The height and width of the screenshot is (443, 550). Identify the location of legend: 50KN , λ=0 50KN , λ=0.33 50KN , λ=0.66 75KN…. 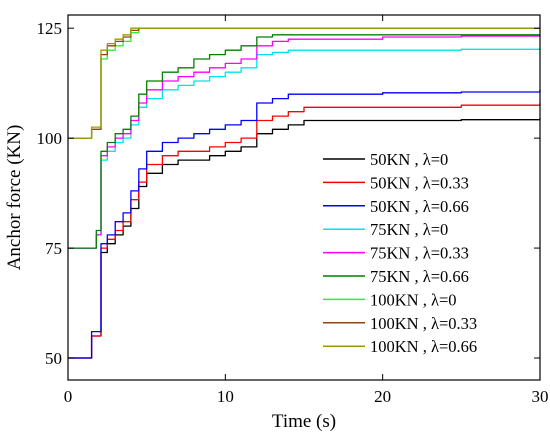
(400, 253).